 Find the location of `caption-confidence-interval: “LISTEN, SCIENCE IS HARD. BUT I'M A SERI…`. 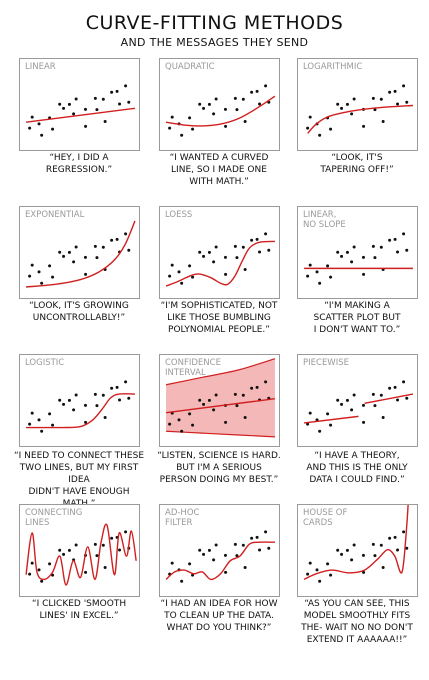

caption-confidence-interval: “LISTEN, SCIENCE IS HARD. BUT I'M A SERI… is located at coordinates (219, 468).